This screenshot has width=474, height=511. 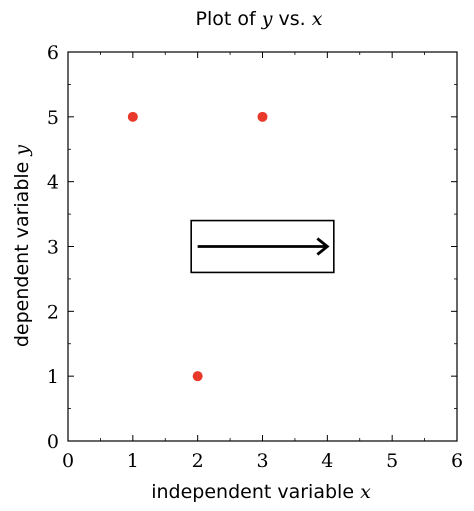 I want to click on annotation, so click(x=262, y=246).